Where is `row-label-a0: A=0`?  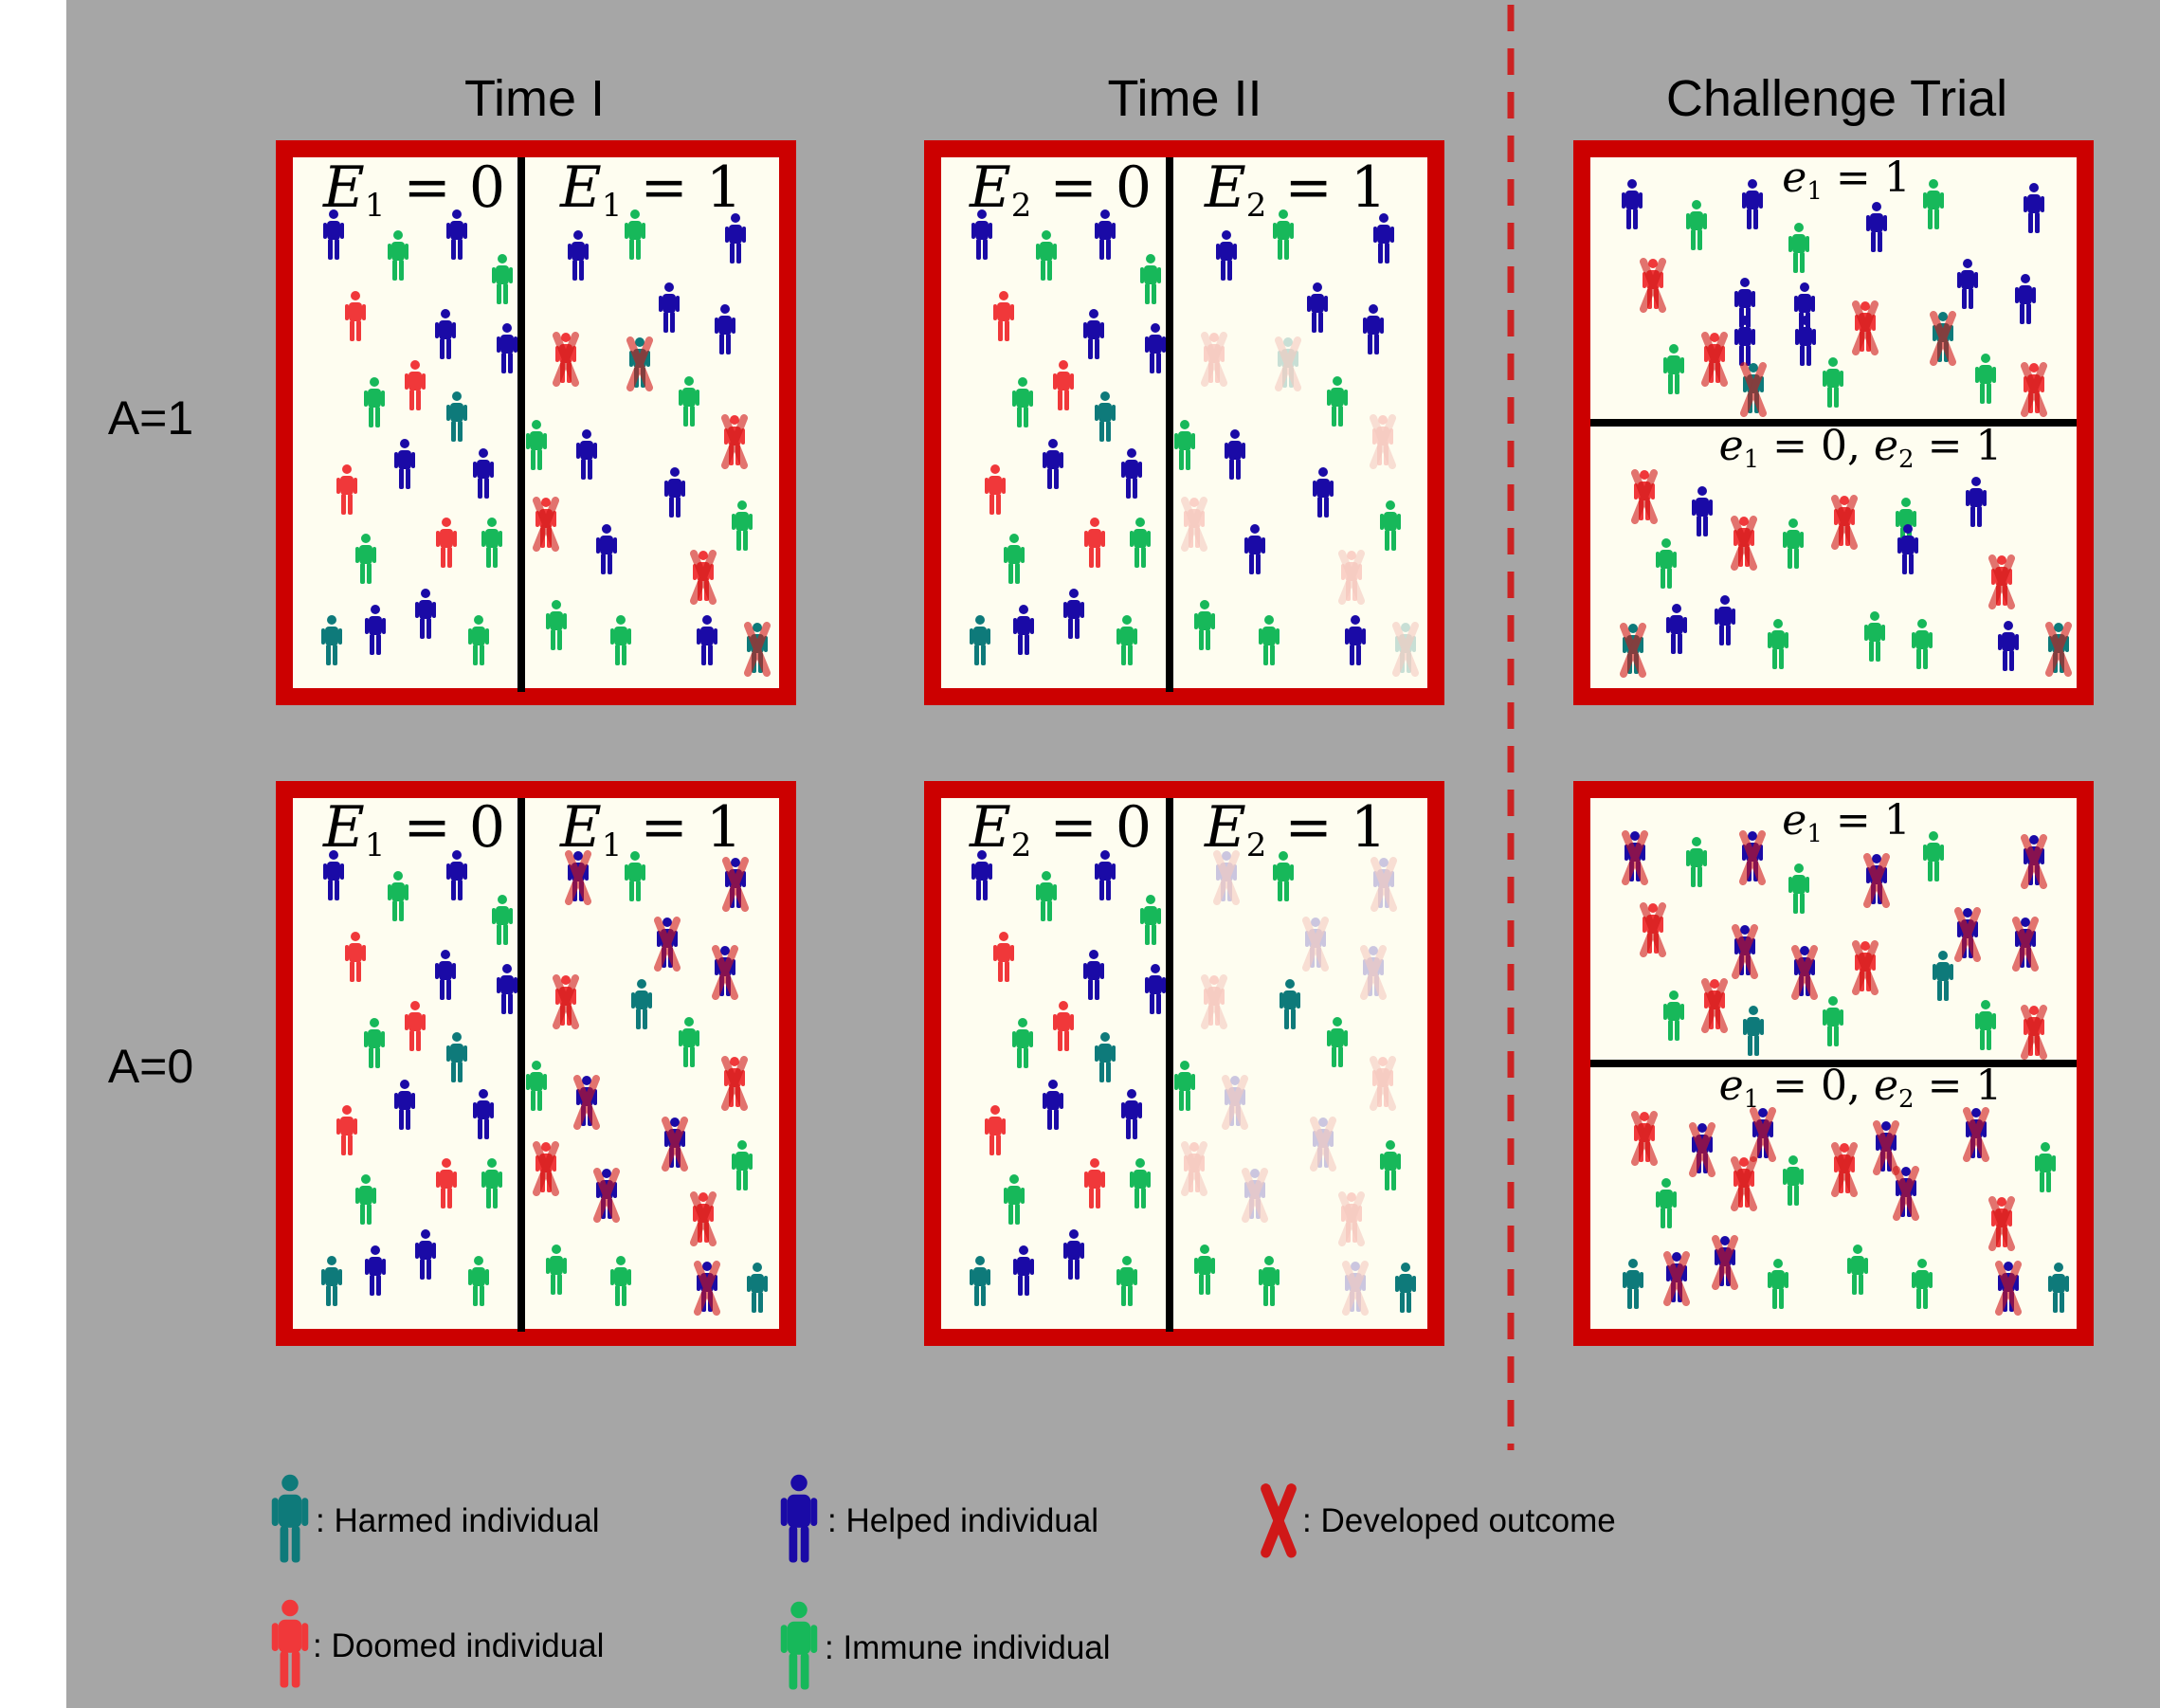 row-label-a0: A=0 is located at coordinates (150, 1066).